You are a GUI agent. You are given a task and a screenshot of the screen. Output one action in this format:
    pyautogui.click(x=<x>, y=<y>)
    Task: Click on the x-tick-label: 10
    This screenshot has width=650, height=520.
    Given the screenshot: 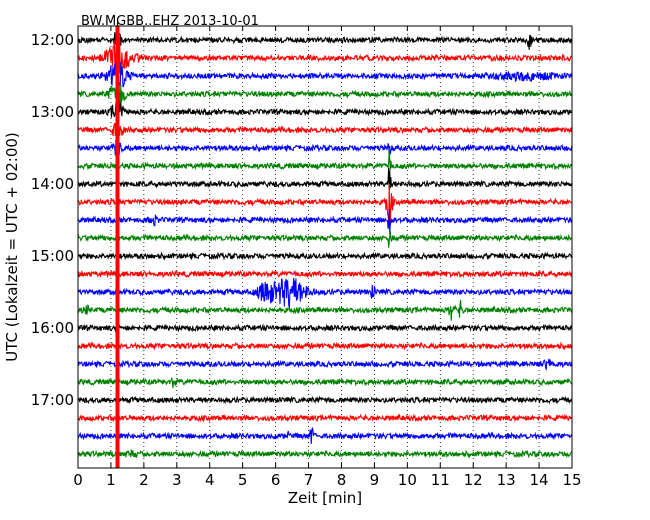 What is the action you would take?
    pyautogui.click(x=407, y=480)
    